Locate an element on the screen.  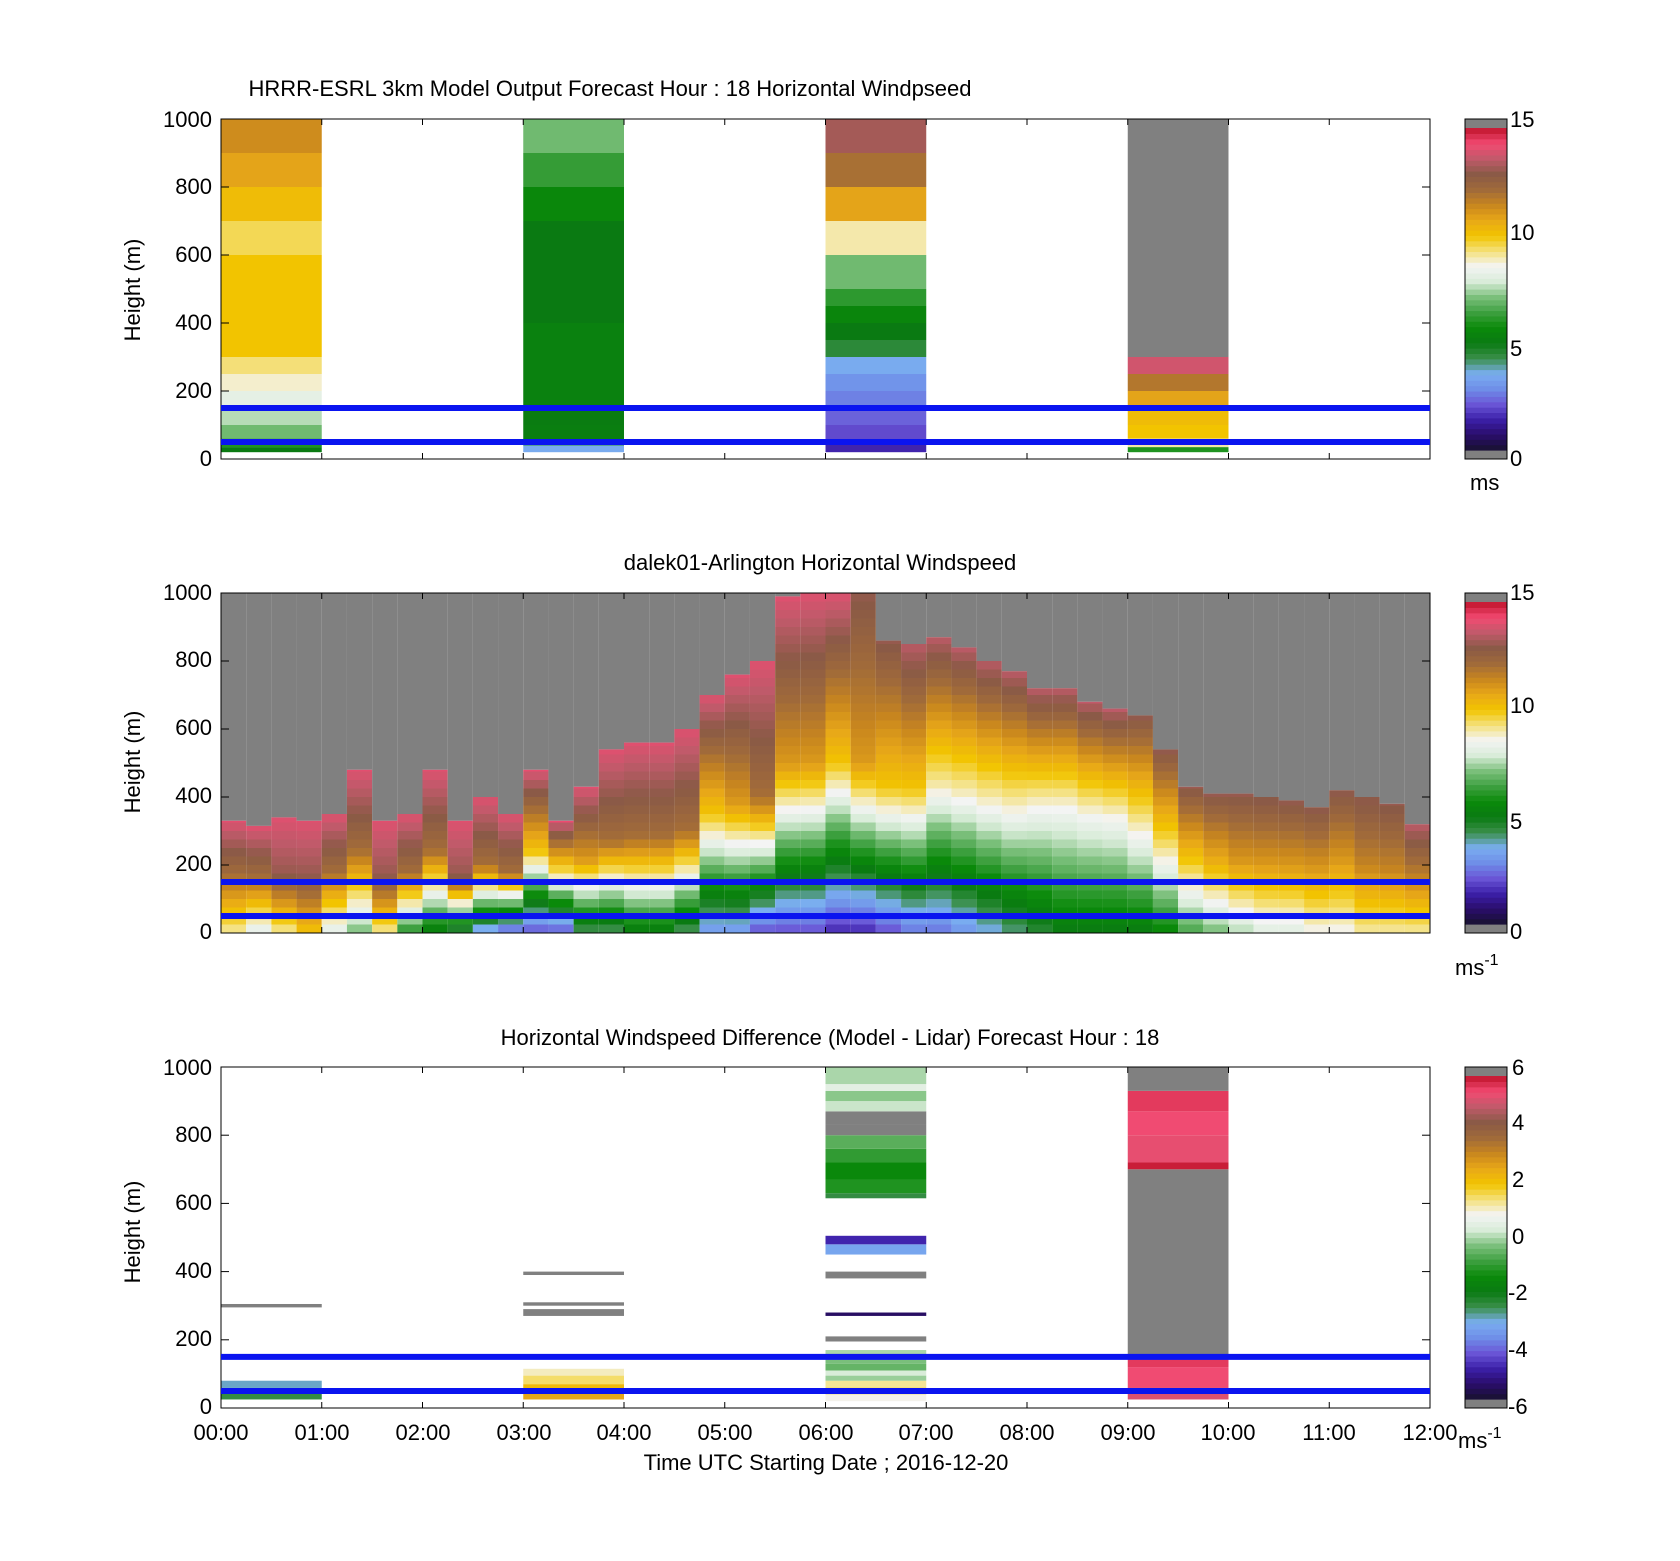
cbar-tick-label: 4 is located at coordinates (1518, 1122).